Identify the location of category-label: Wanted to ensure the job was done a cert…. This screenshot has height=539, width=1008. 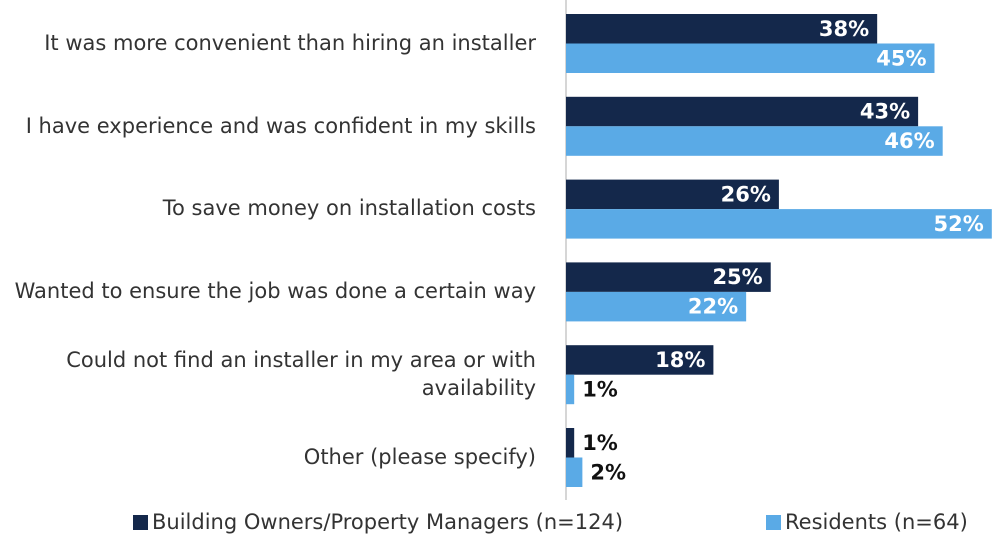
(275, 291).